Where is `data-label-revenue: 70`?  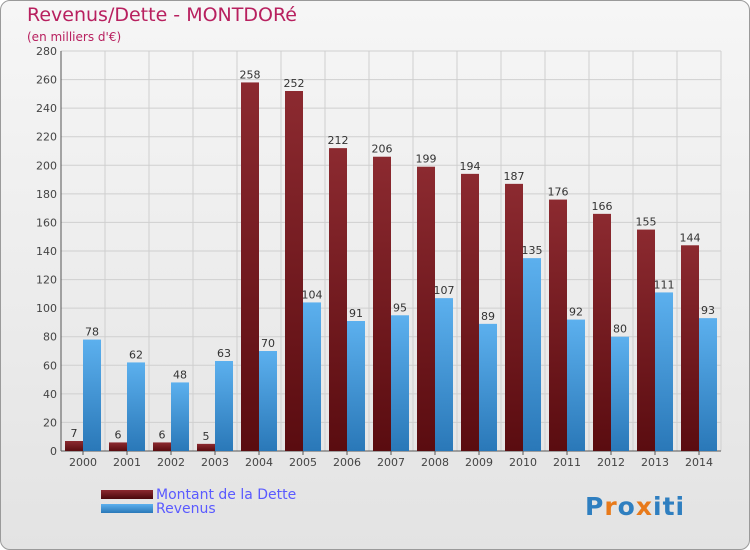 data-label-revenue: 70 is located at coordinates (268, 343).